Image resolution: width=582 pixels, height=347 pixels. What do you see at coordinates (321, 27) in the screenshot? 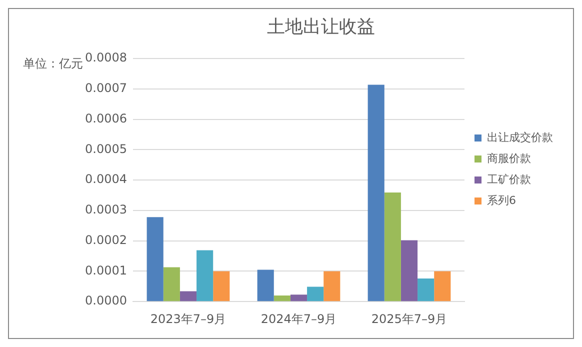
I see `chart-title: 土地出让收益` at bounding box center [321, 27].